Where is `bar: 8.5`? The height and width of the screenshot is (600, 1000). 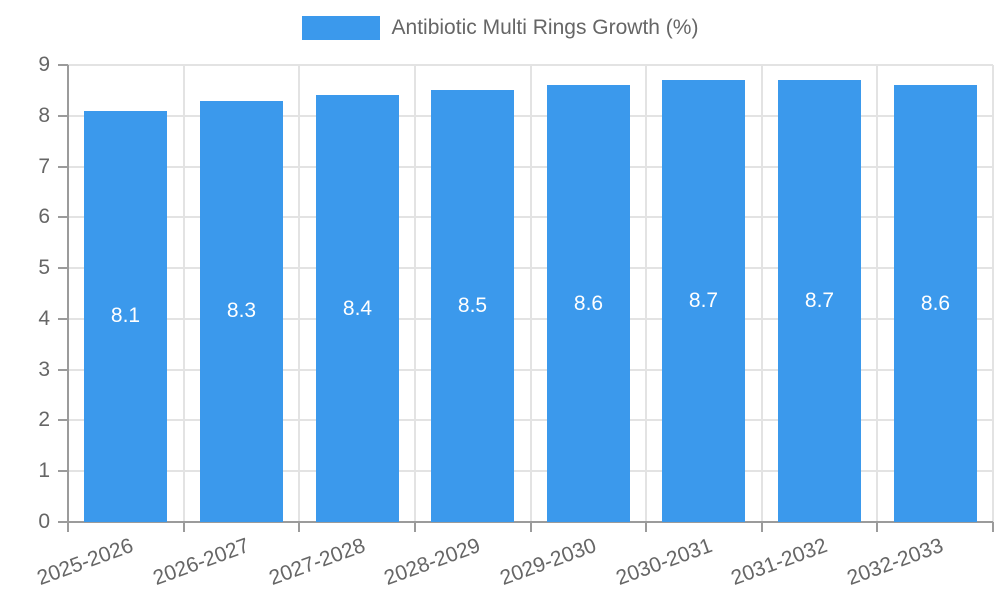
bar: 8.5 is located at coordinates (472, 306).